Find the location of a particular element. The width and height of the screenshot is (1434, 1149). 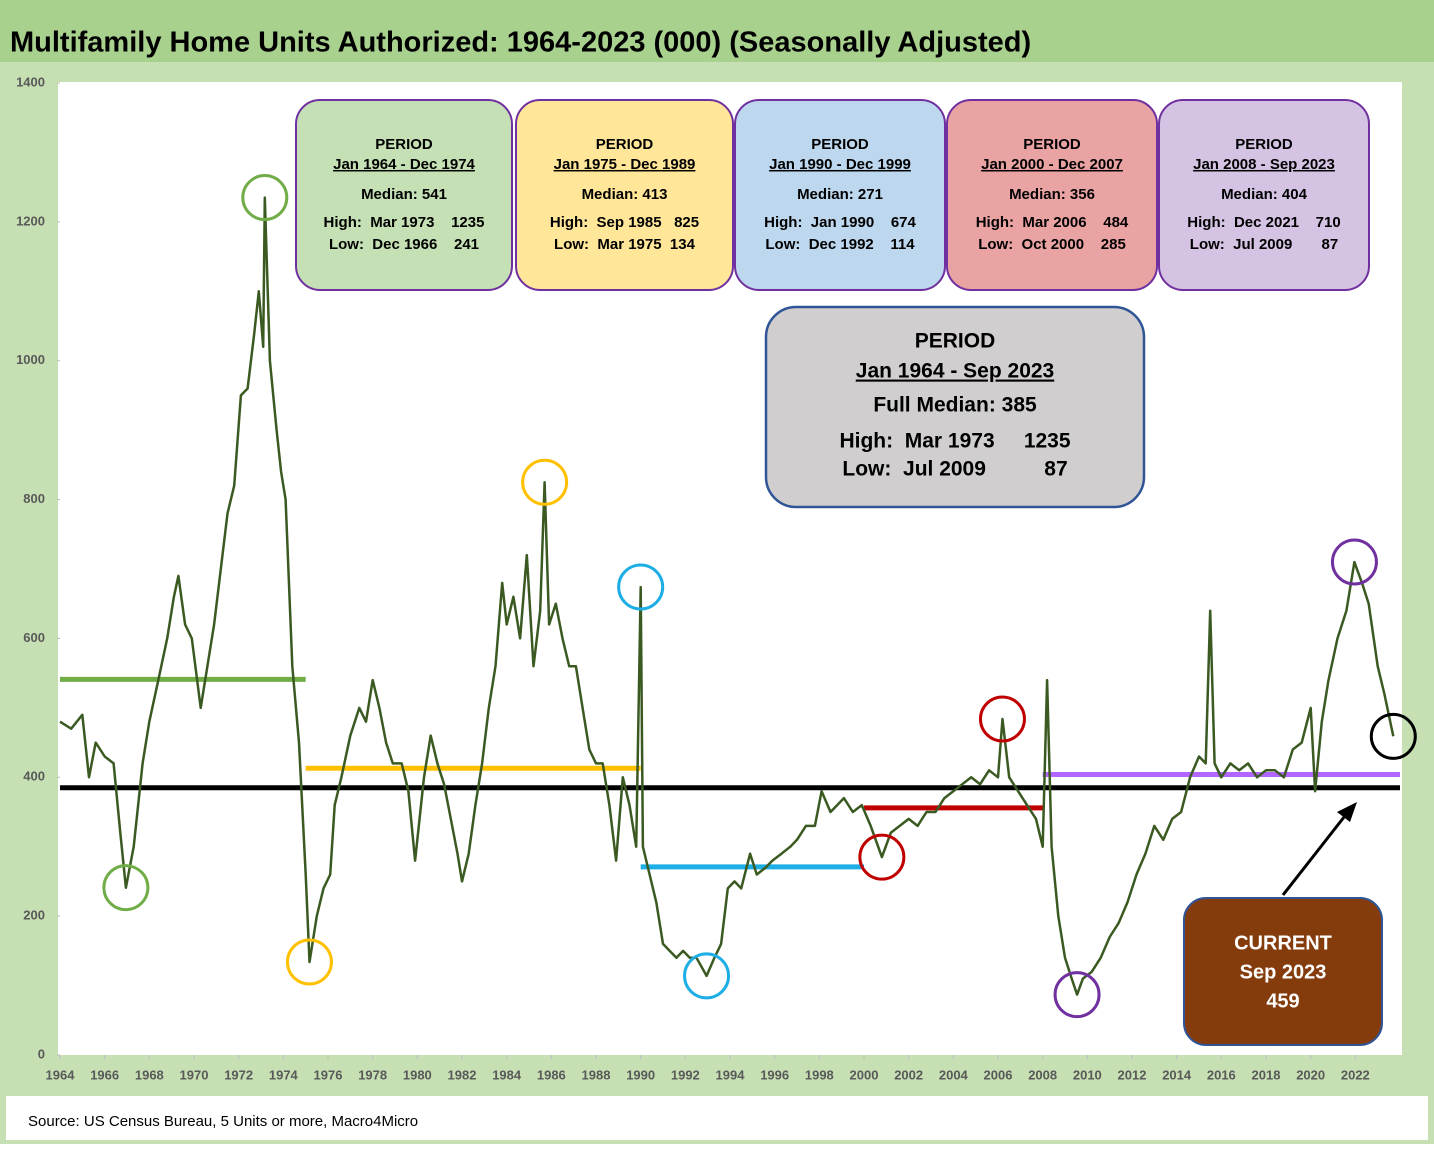

x-tick-label: 1980 is located at coordinates (417, 1074).